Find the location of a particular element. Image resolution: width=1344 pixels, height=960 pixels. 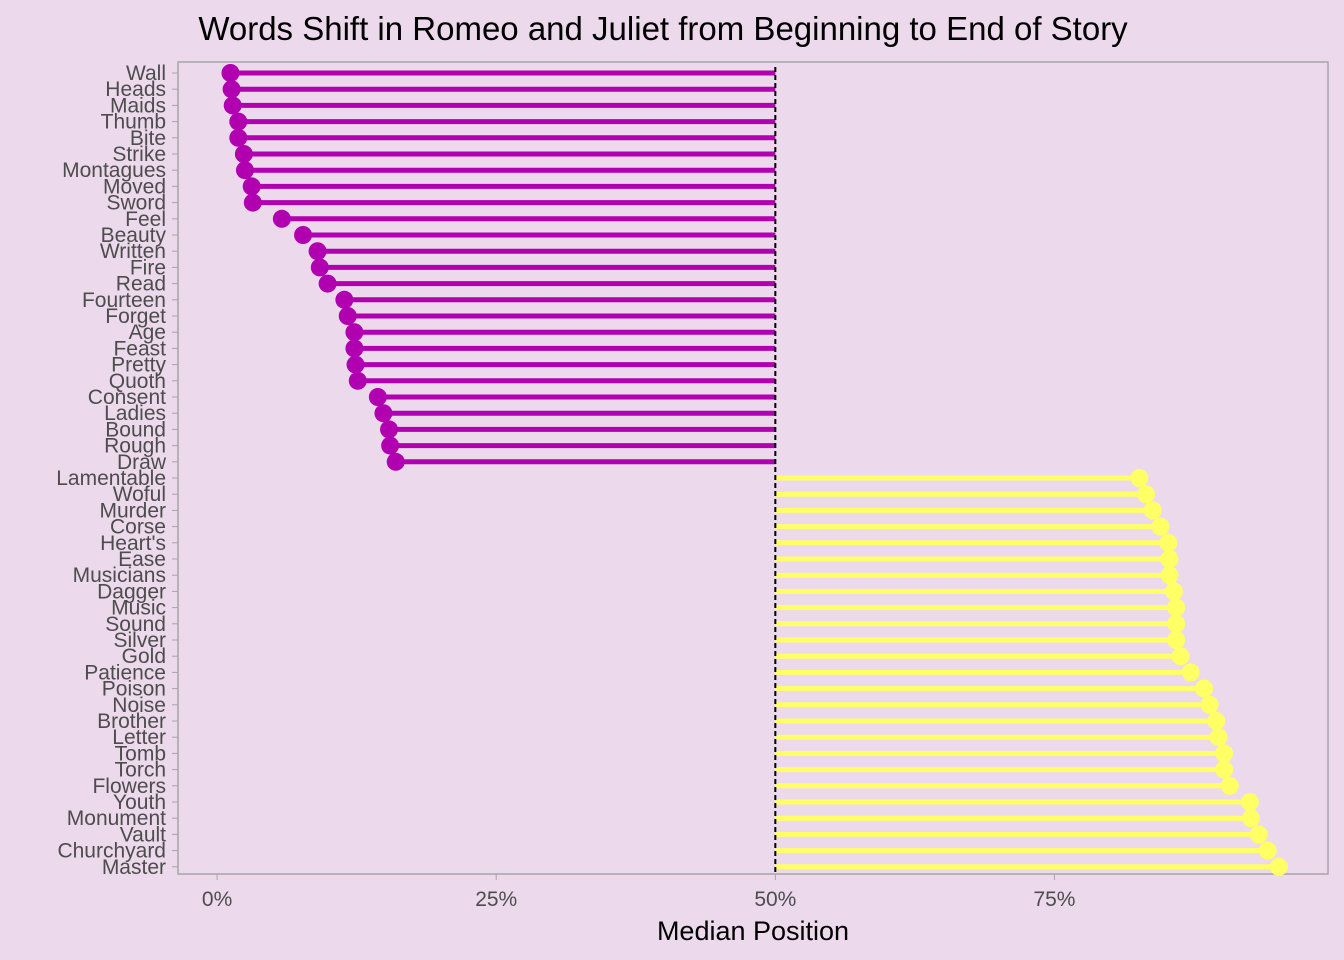

y-tick-label: Consent is located at coordinates (127, 397).